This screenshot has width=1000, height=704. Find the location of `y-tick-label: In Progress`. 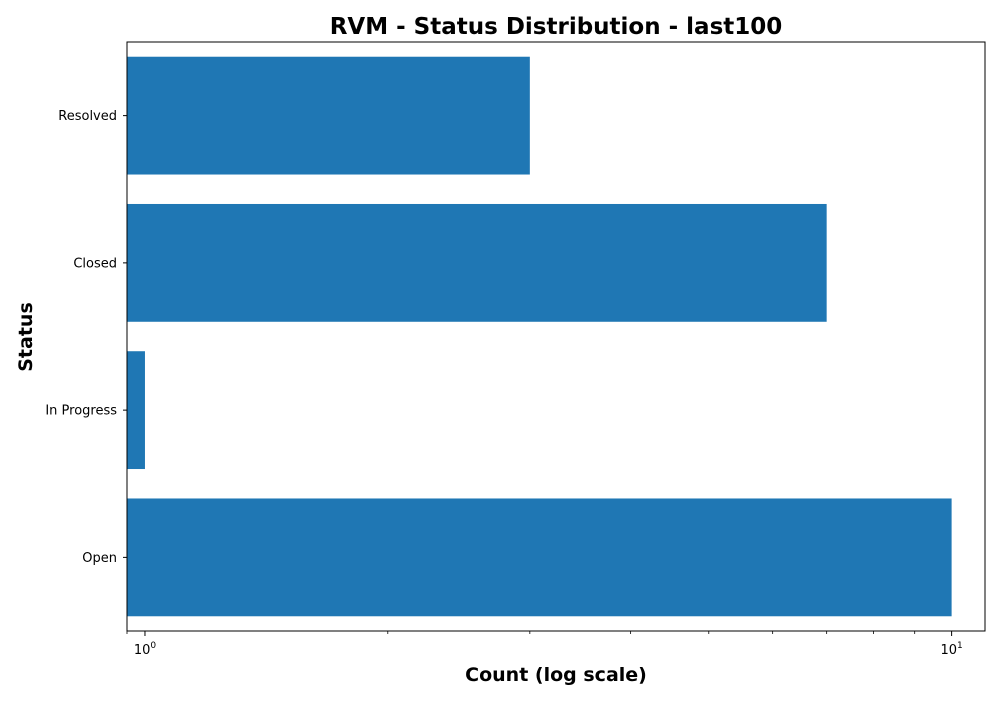

y-tick-label: In Progress is located at coordinates (81, 411).